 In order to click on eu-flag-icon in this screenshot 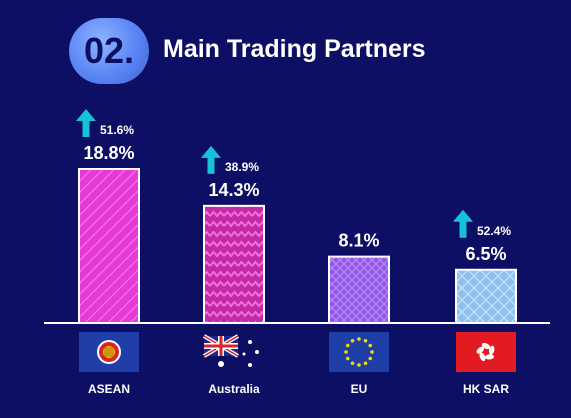, I will do `click(359, 352)`.